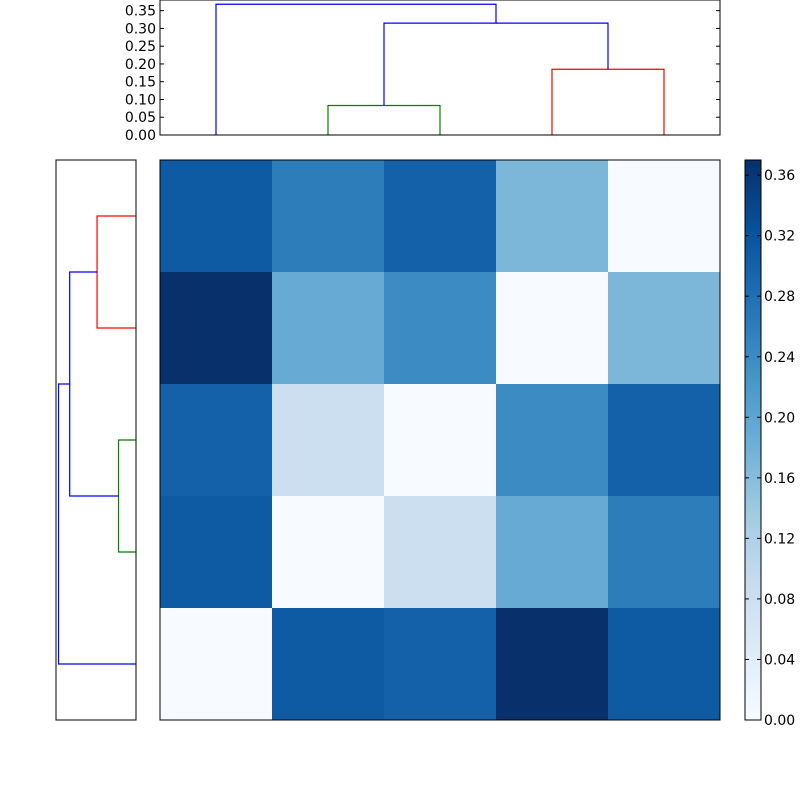 The width and height of the screenshot is (800, 800). I want to click on colorbar-tick-label: 0.16, so click(779, 479).